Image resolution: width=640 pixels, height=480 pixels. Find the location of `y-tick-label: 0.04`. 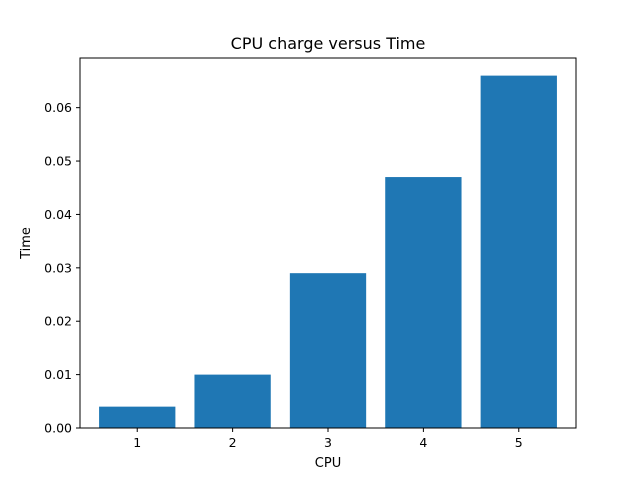

y-tick-label: 0.04 is located at coordinates (58, 214).